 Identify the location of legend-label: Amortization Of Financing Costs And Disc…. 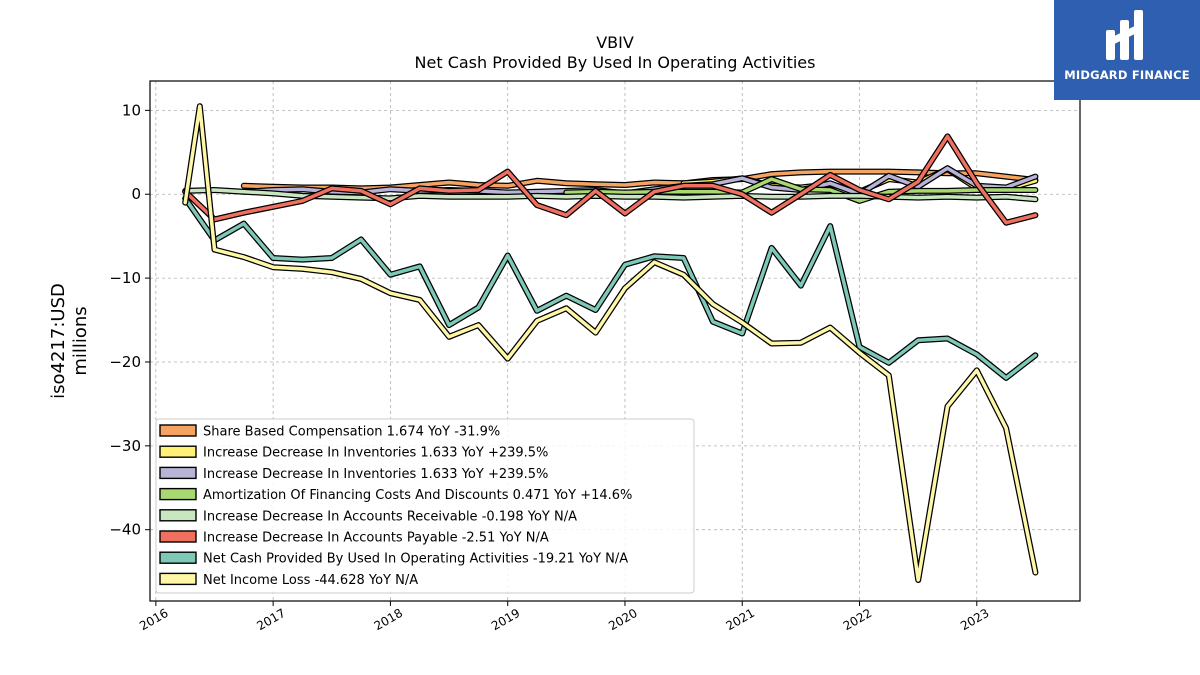
(417, 495).